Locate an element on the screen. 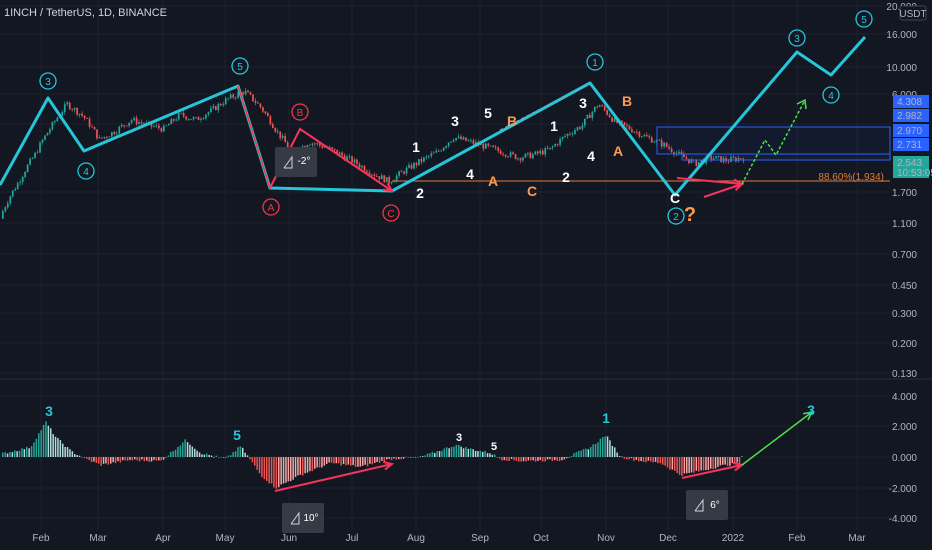  angle-value: 6° is located at coordinates (715, 505).